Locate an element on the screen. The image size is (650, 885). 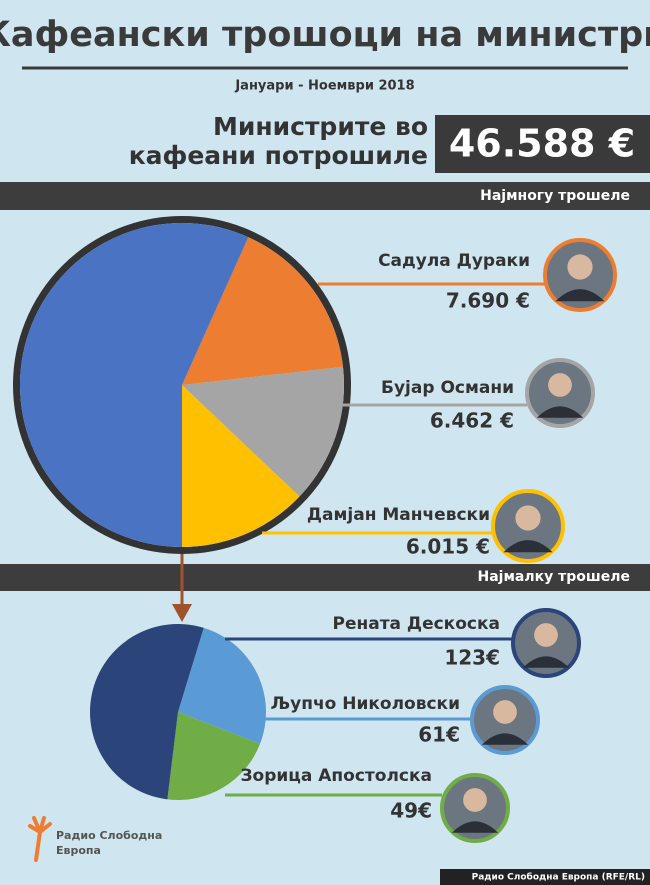
subtitle: Јануари - Ноември 2018 is located at coordinates (324, 86).